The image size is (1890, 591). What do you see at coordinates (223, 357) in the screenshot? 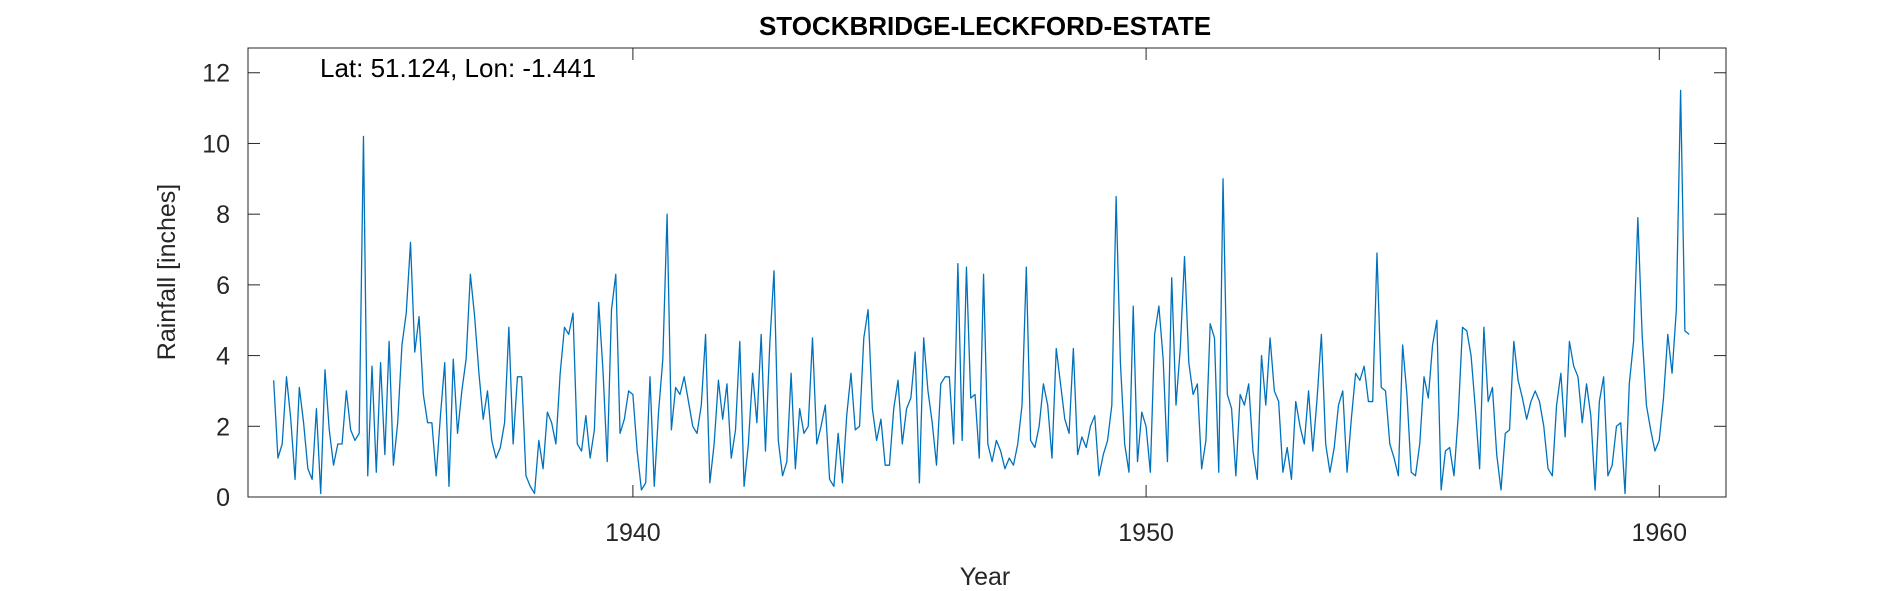
I see `y-tick-label: 4` at bounding box center [223, 357].